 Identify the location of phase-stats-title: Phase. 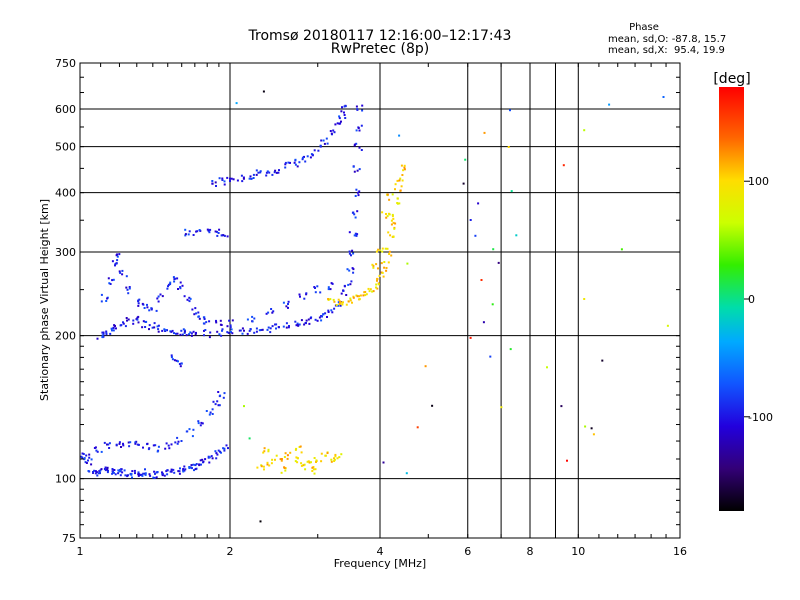
(644, 27).